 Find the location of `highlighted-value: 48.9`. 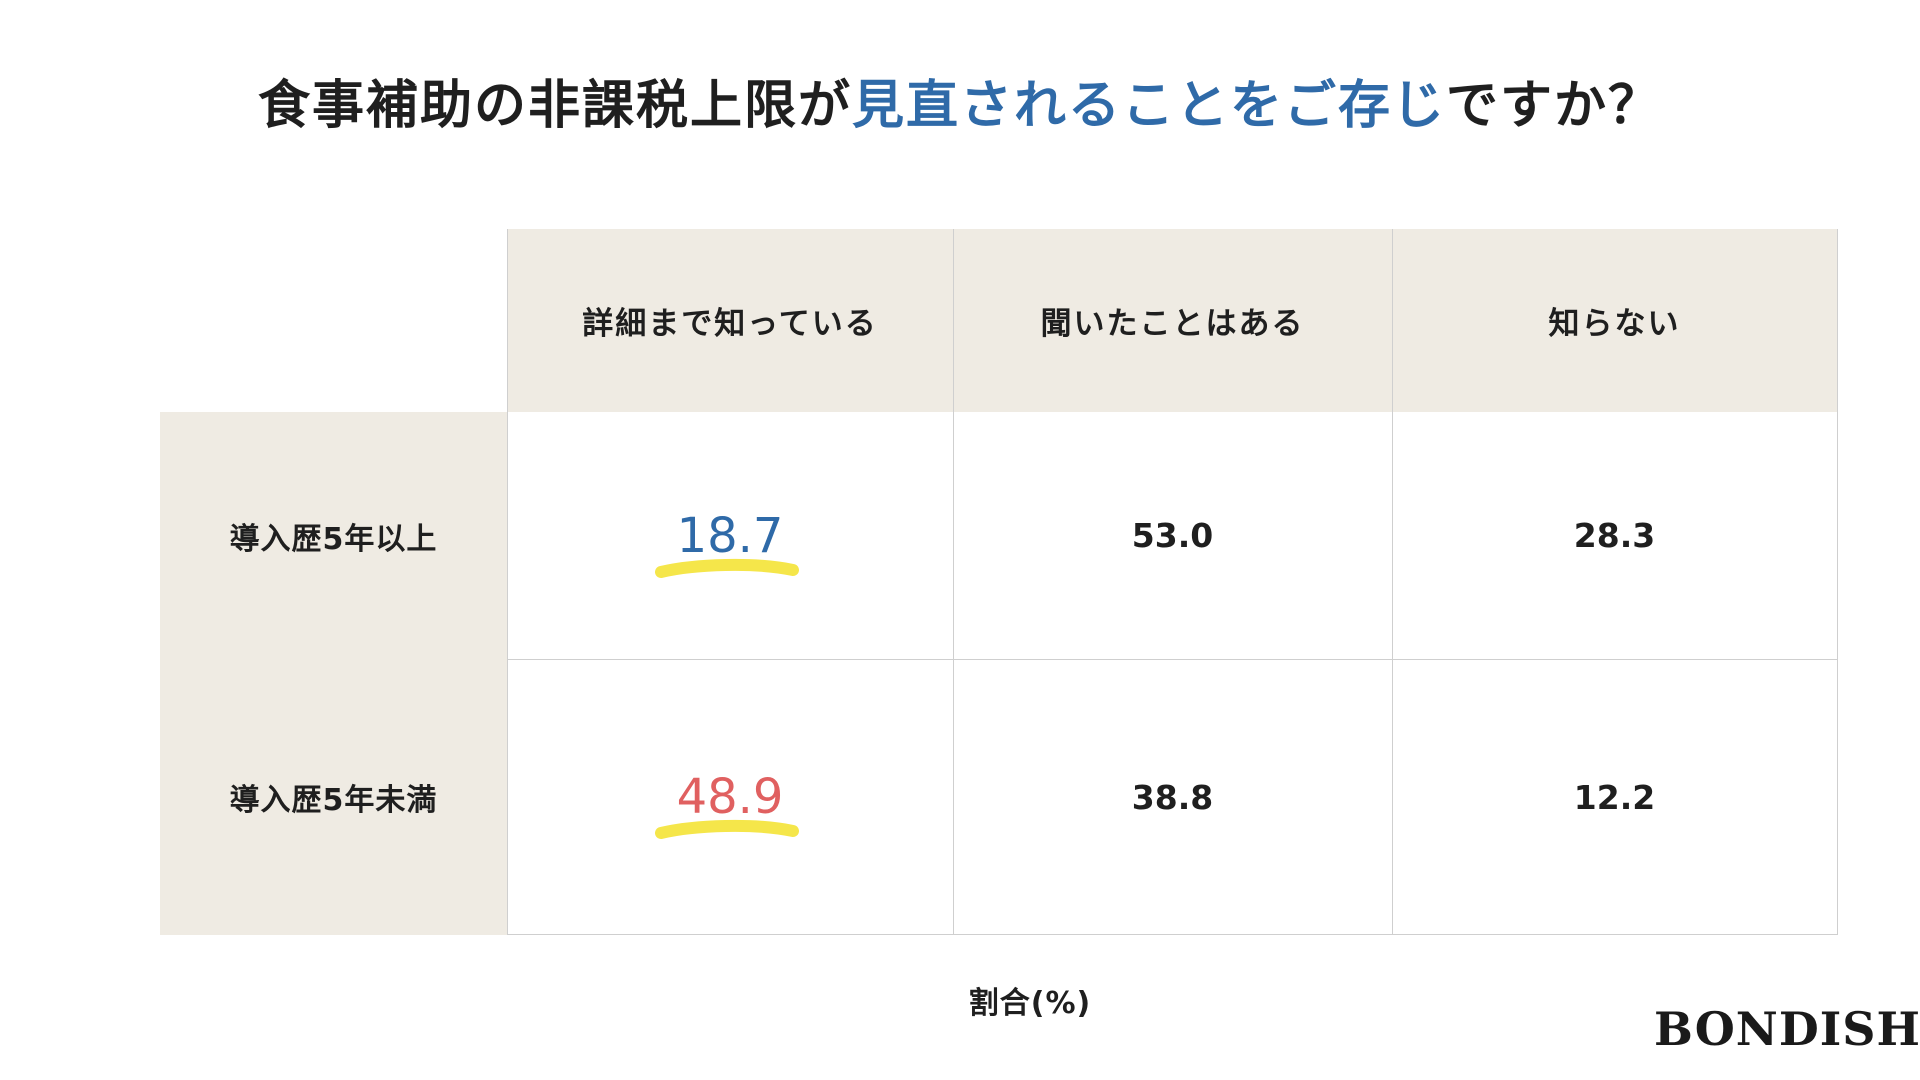

highlighted-value: 48.9 is located at coordinates (726, 804).